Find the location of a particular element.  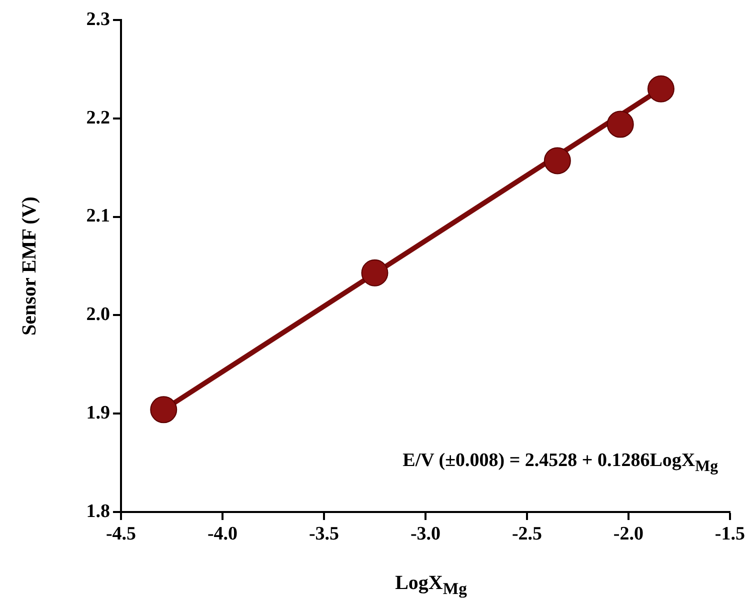

x-tick-label: -3.5 is located at coordinates (324, 533).